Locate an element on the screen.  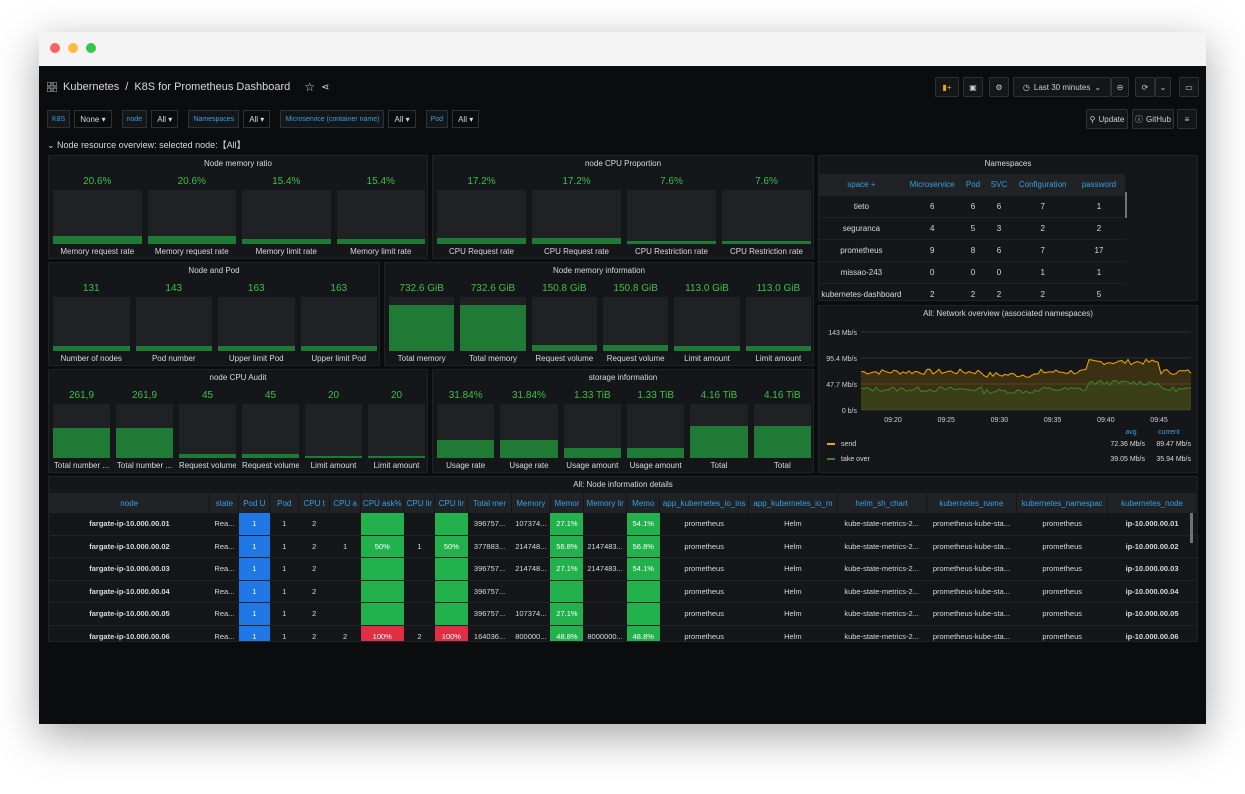
column-header: CPU a is located at coordinates (345, 503).